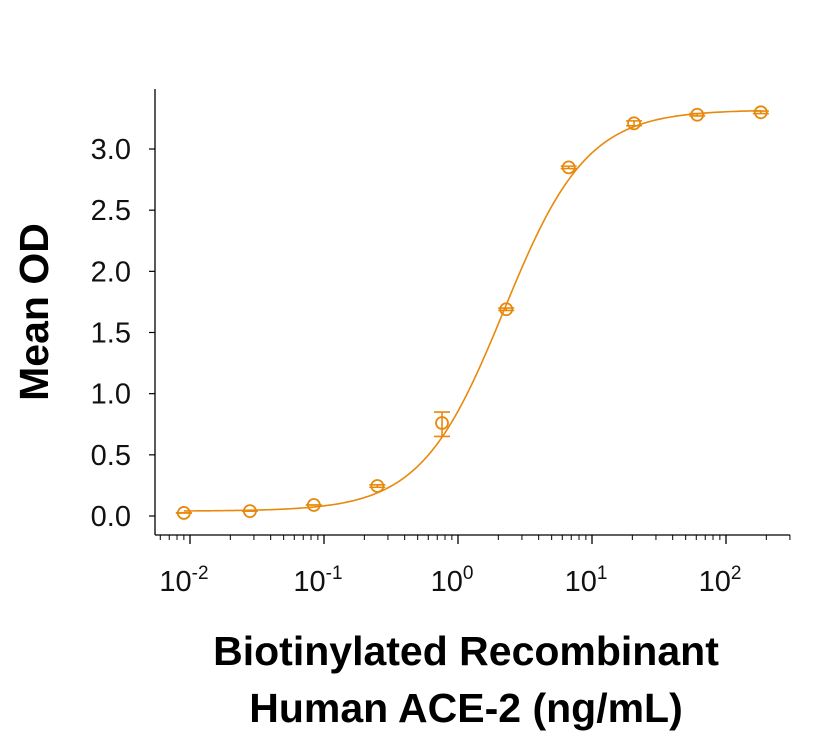 This screenshot has height=738, width=831. I want to click on y-axis-title: Mean OD, so click(34, 312).